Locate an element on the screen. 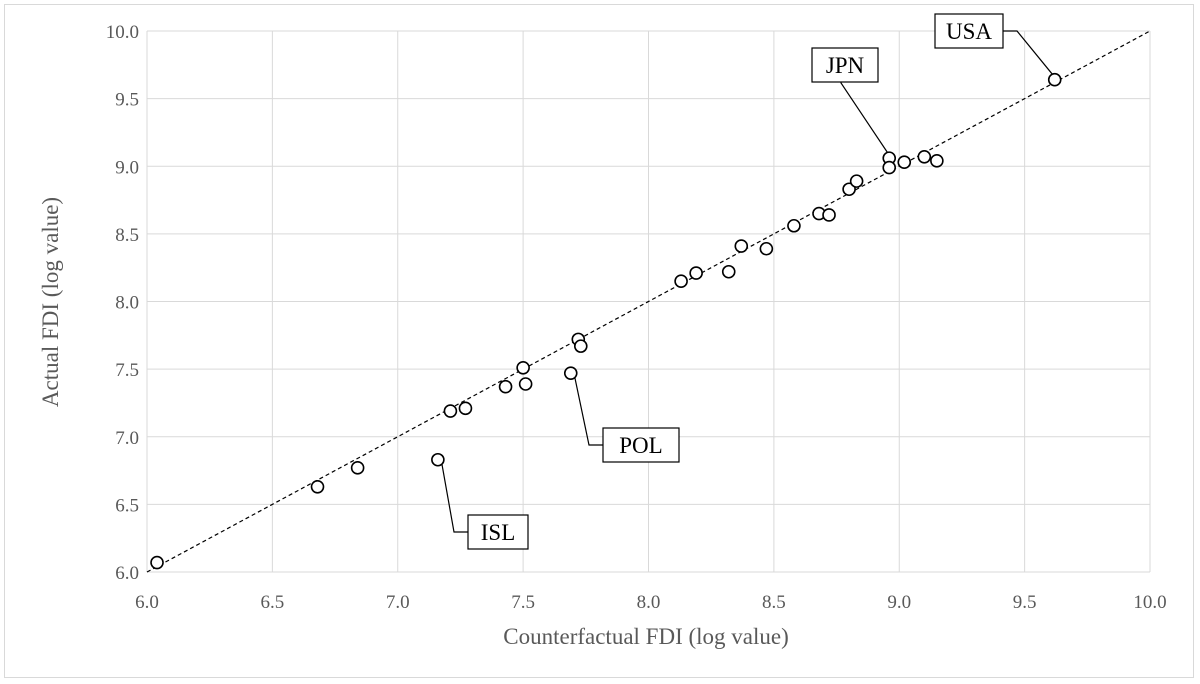 This screenshot has height=684, width=1200. y-tick-label: 7.0 is located at coordinates (127, 438).